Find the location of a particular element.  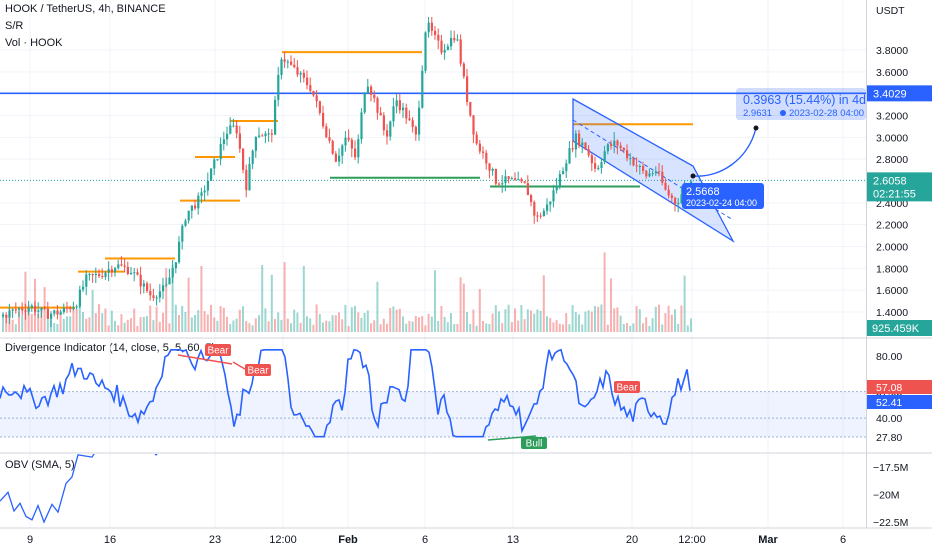

volume-indicator-label: Vol · HOOK is located at coordinates (34, 43).